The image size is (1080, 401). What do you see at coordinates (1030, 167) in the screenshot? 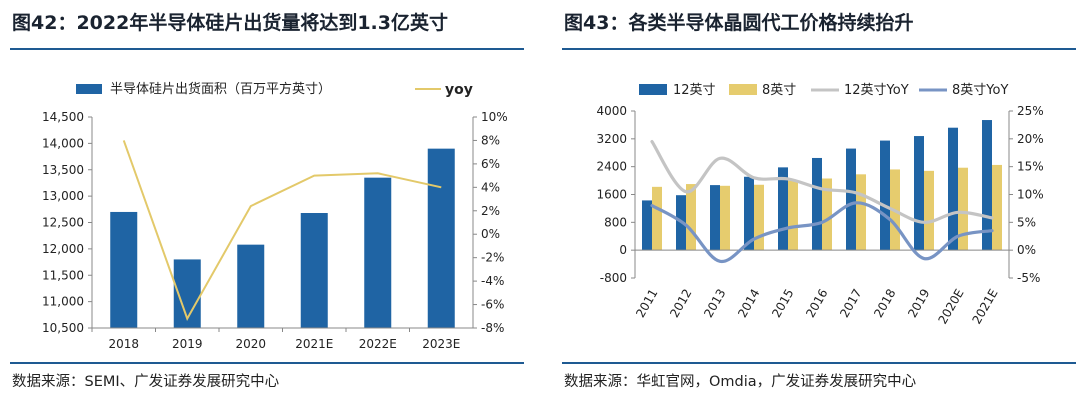
I see `right-axis-tick-label: 15%` at bounding box center [1030, 167].